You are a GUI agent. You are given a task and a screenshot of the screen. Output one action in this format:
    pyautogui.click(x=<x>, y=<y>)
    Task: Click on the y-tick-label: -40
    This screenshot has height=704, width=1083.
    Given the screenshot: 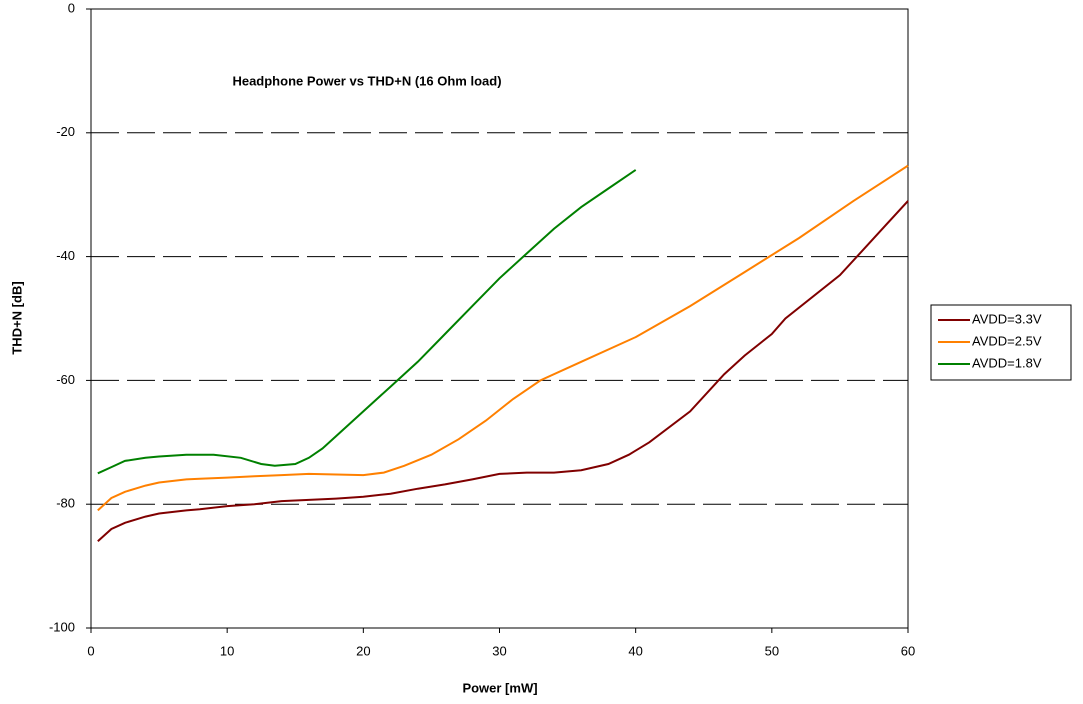 What is the action you would take?
    pyautogui.click(x=65, y=255)
    